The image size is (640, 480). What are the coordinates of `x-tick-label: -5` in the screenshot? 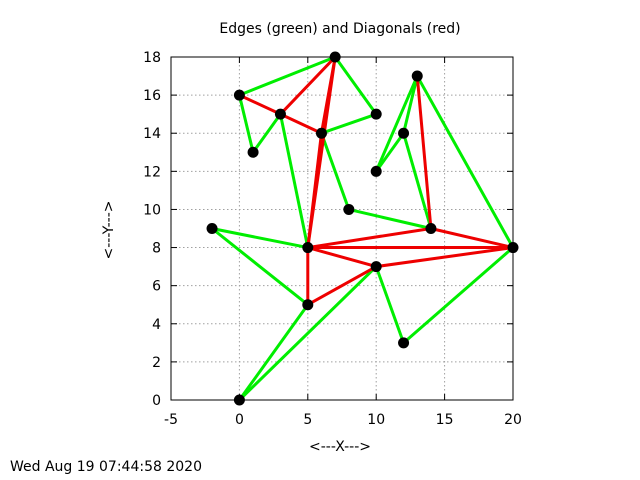 It's located at (171, 420).